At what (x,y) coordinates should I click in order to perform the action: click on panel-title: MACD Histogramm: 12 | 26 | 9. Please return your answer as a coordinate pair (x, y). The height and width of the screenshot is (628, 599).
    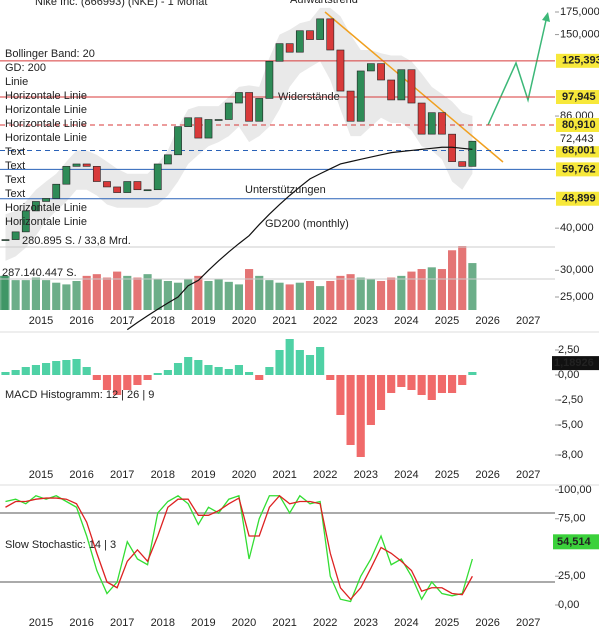
    Looking at the image, I should click on (79, 395).